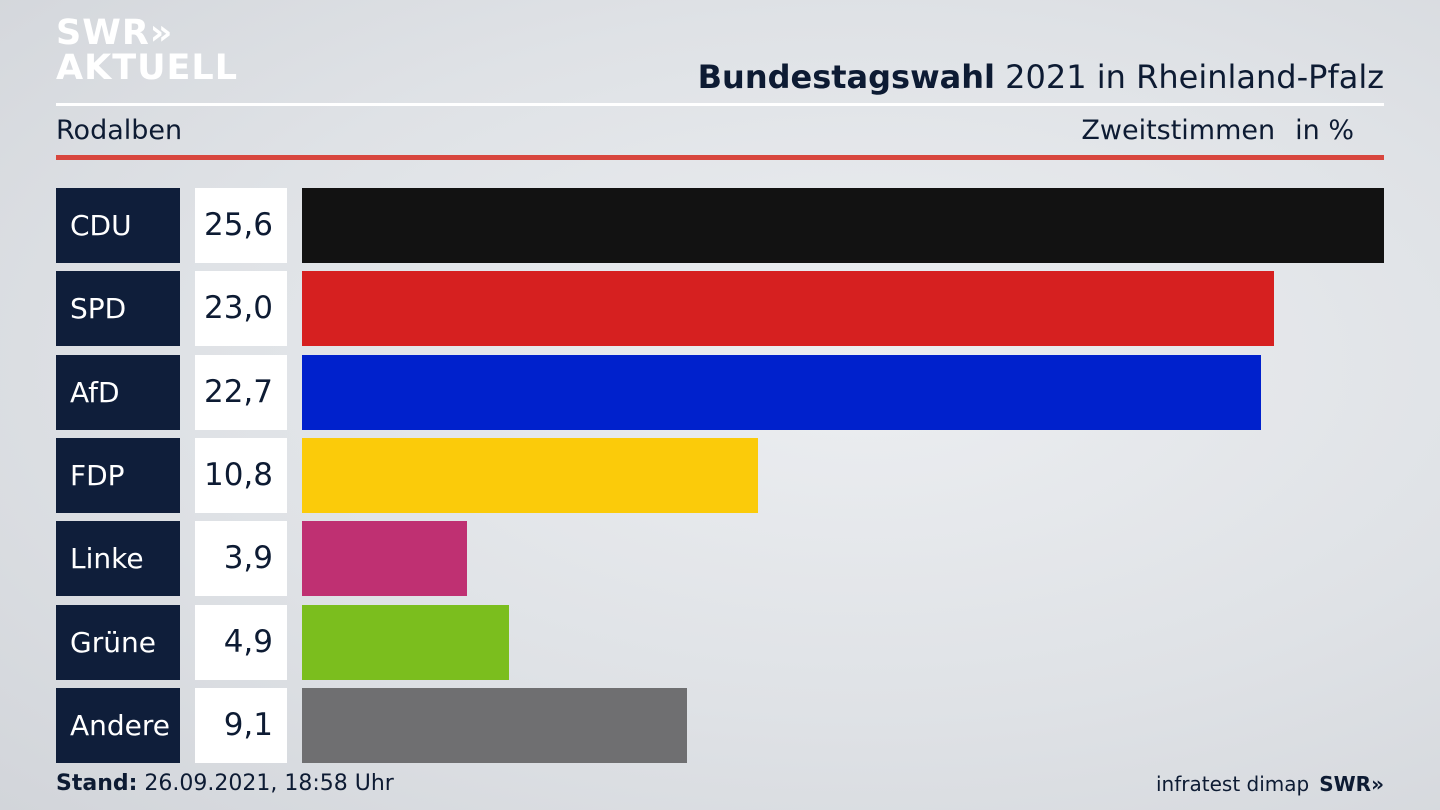 The image size is (1440, 810). Describe the element at coordinates (1189, 77) in the screenshot. I see `title-rest: 2021 in Rheinland-Pfalz` at that location.